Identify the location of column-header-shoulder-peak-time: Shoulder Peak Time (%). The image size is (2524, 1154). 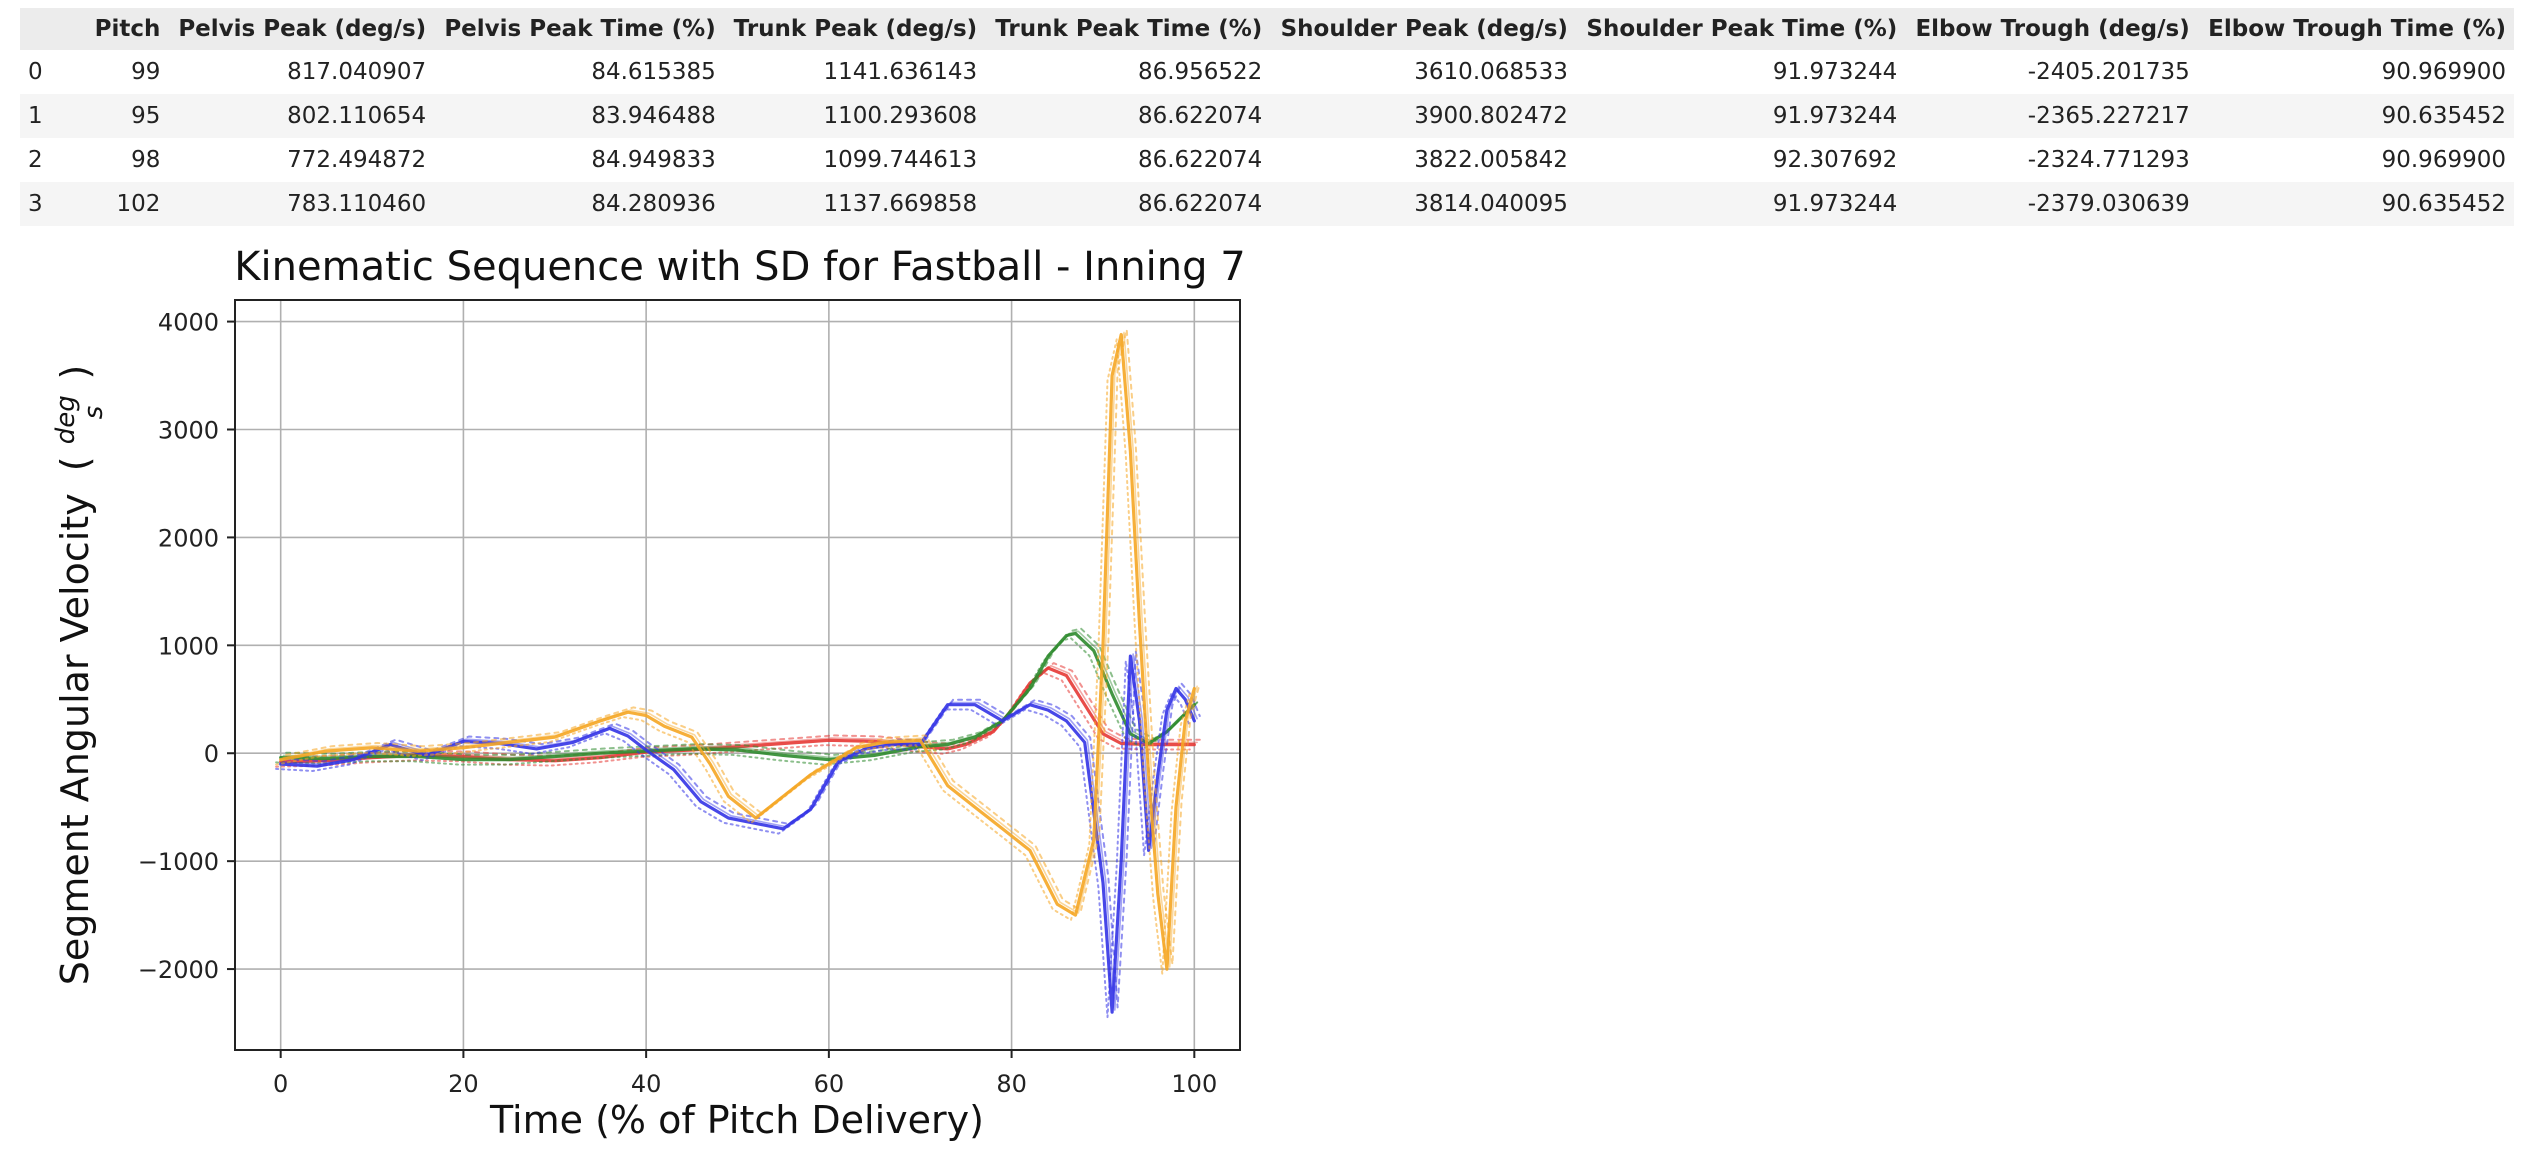
(1740, 29).